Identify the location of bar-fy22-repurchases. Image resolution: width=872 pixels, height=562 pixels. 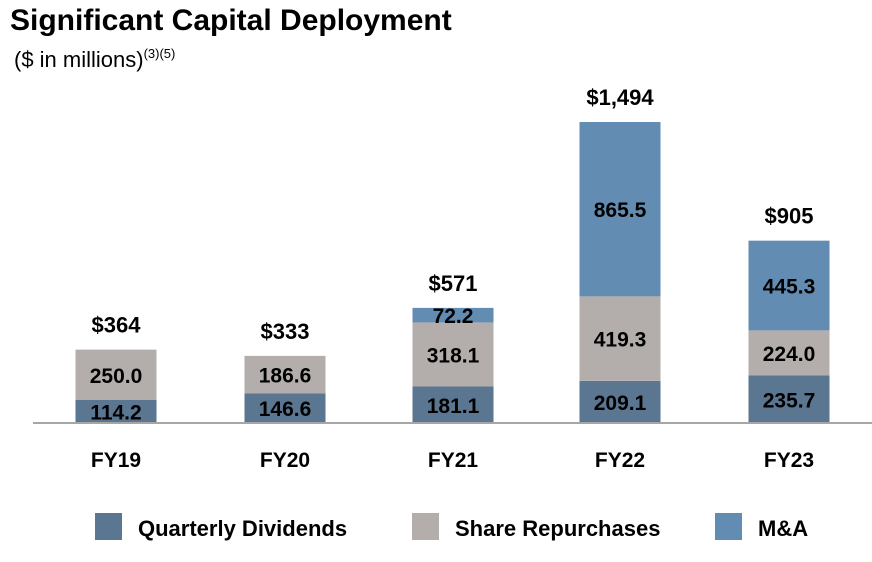
(620, 338).